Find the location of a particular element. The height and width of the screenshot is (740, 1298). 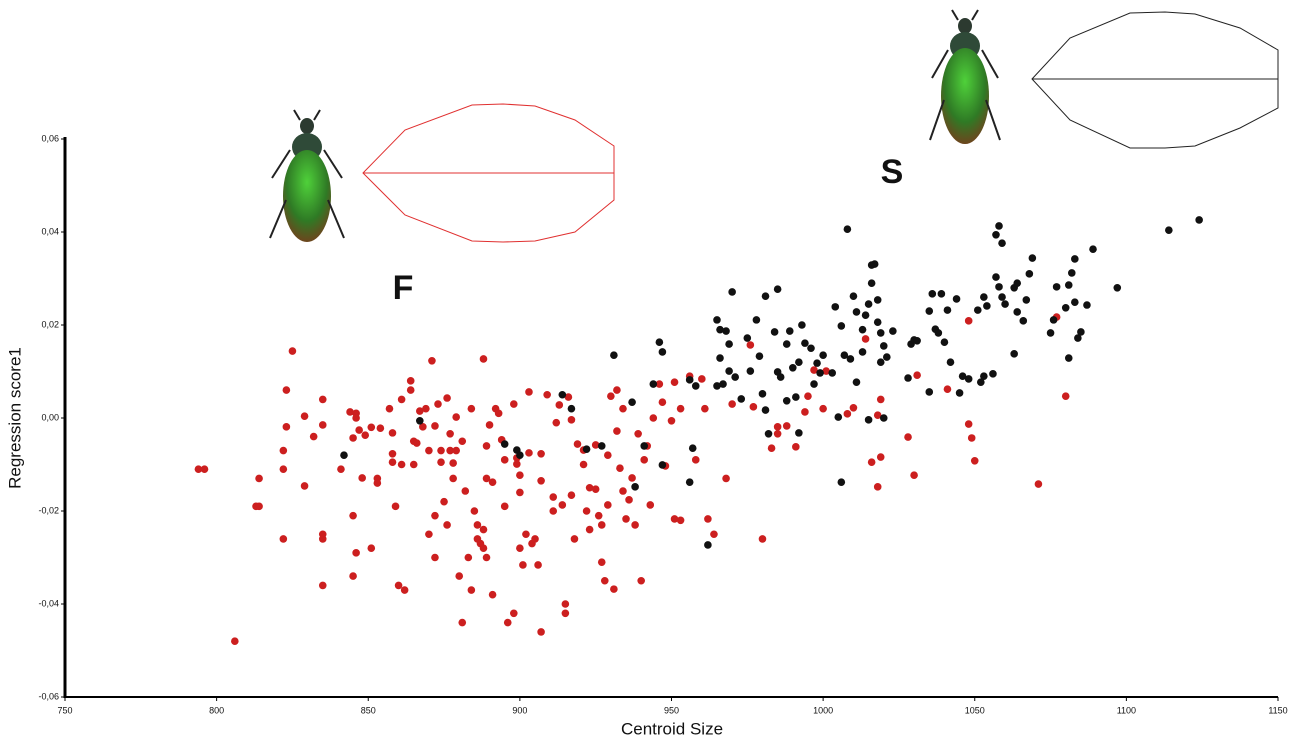

beetle-image is located at coordinates (965, 76).